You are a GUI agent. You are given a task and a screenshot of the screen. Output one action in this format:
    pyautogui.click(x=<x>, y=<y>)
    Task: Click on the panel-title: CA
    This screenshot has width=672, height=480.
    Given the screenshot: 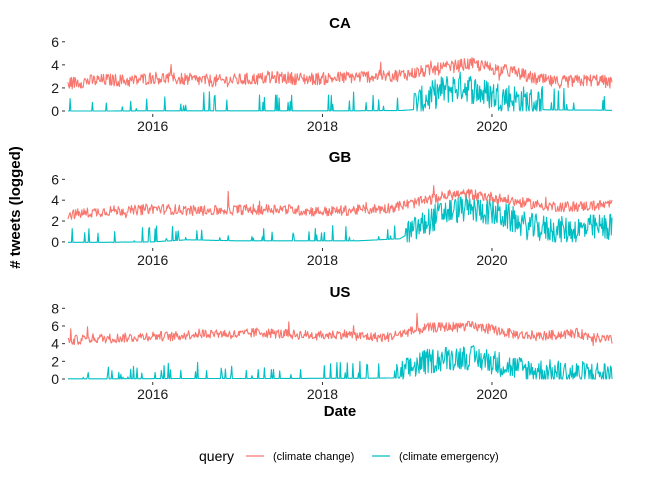 What is the action you would take?
    pyautogui.click(x=340, y=23)
    